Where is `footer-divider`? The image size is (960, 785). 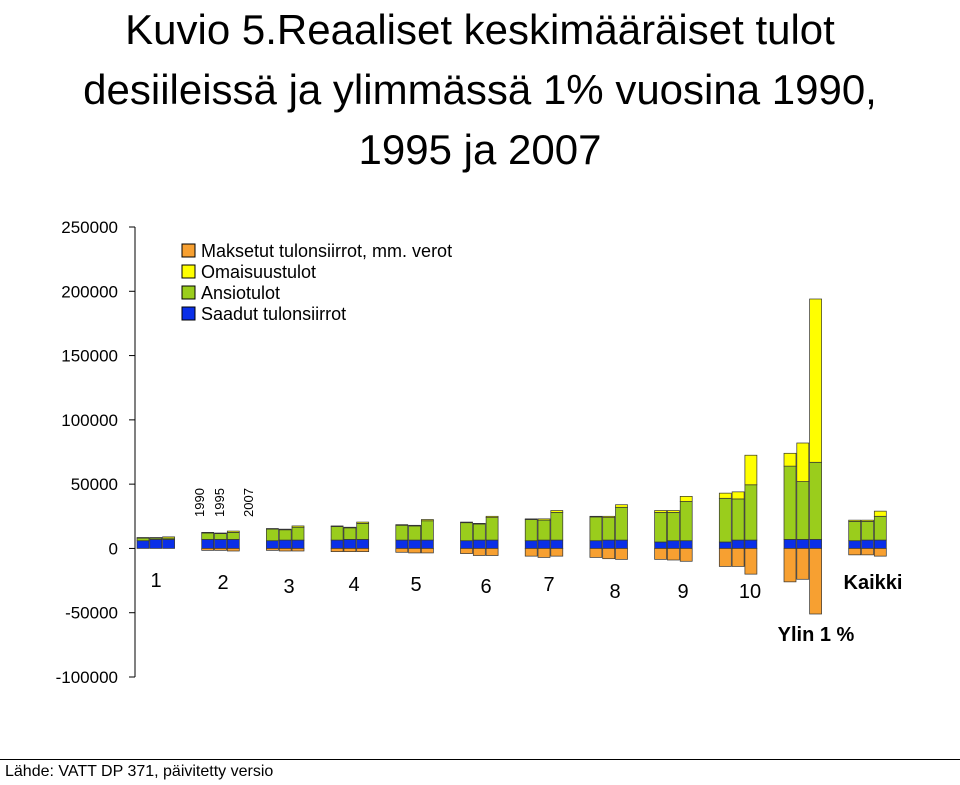
footer-divider is located at coordinates (480, 759).